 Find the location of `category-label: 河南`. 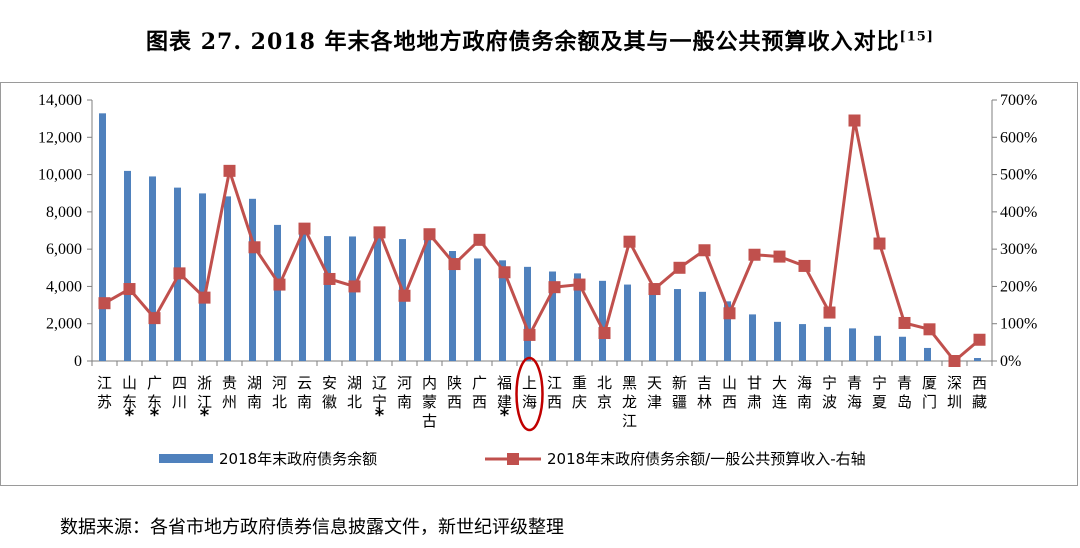

category-label: 河南 is located at coordinates (404, 392).